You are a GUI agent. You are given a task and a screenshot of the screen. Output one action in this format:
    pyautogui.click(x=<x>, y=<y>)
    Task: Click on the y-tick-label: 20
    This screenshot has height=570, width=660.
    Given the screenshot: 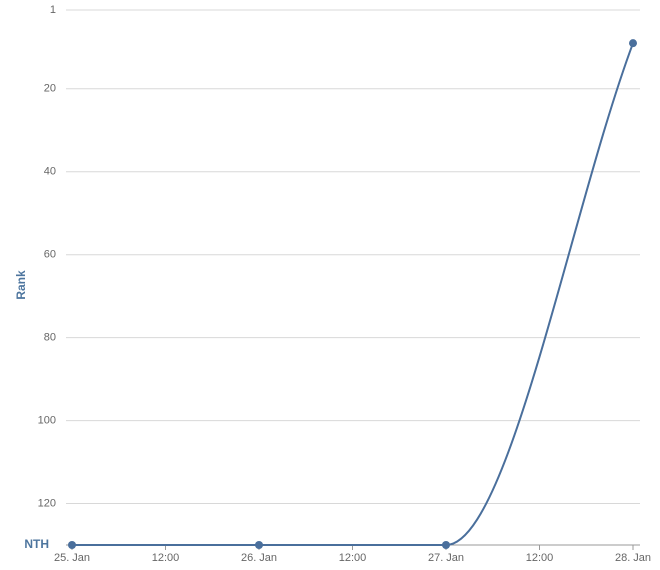 What is the action you would take?
    pyautogui.click(x=50, y=89)
    